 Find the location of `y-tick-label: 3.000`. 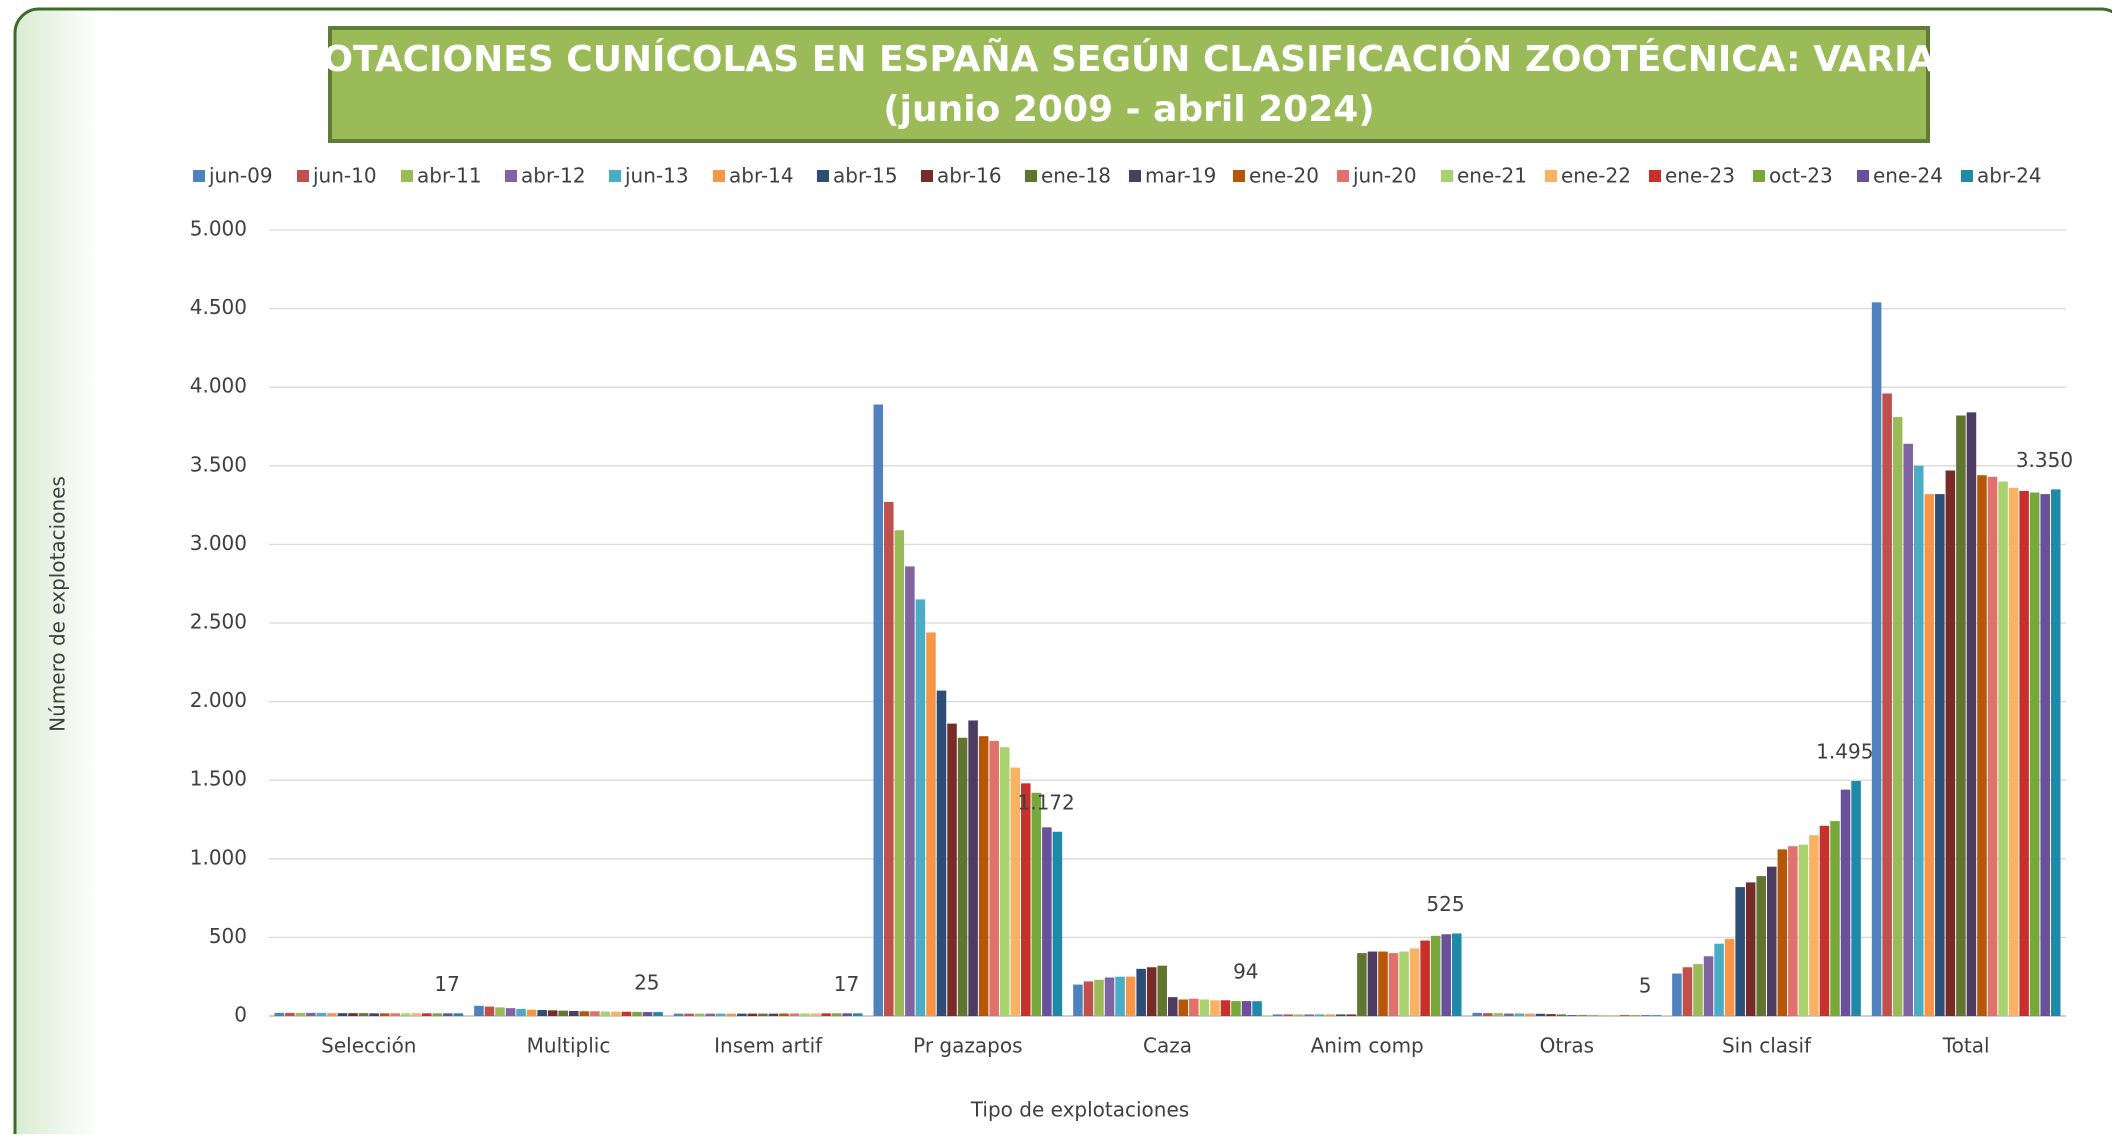

y-tick-label: 3.000 is located at coordinates (218, 543).